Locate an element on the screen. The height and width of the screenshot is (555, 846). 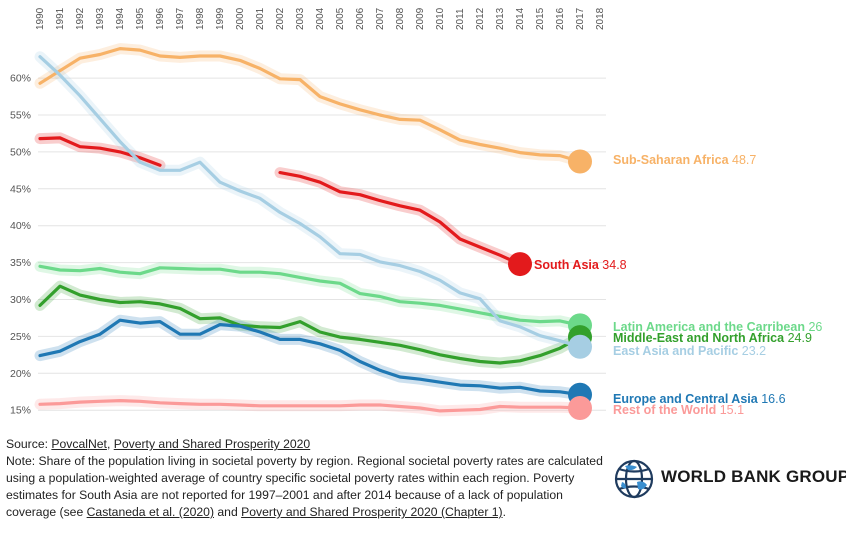
x-tick-label: 2009 is located at coordinates (420, 18).